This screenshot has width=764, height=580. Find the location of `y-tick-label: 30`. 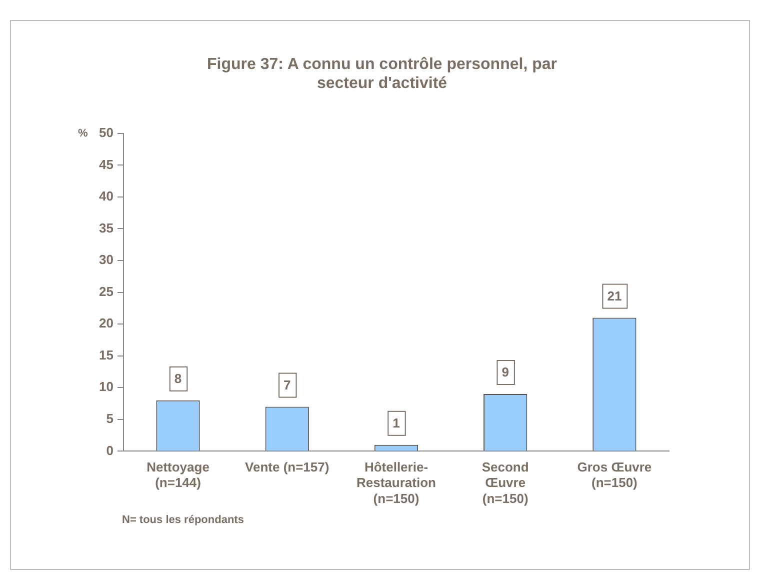

y-tick-label: 30 is located at coordinates (106, 260).